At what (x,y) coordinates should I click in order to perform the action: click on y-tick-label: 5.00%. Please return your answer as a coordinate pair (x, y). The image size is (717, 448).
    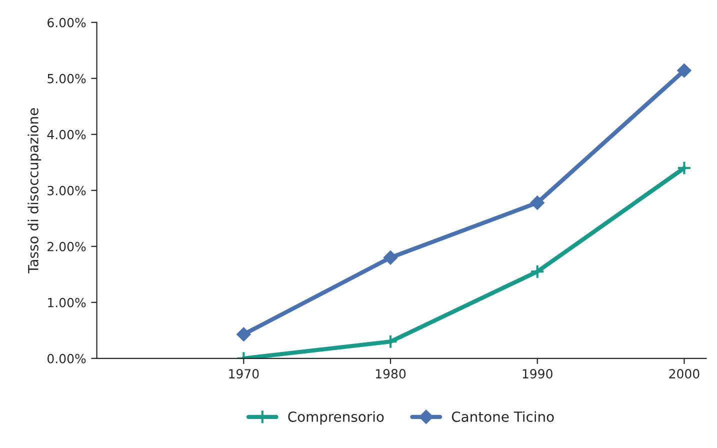
    Looking at the image, I should click on (67, 79).